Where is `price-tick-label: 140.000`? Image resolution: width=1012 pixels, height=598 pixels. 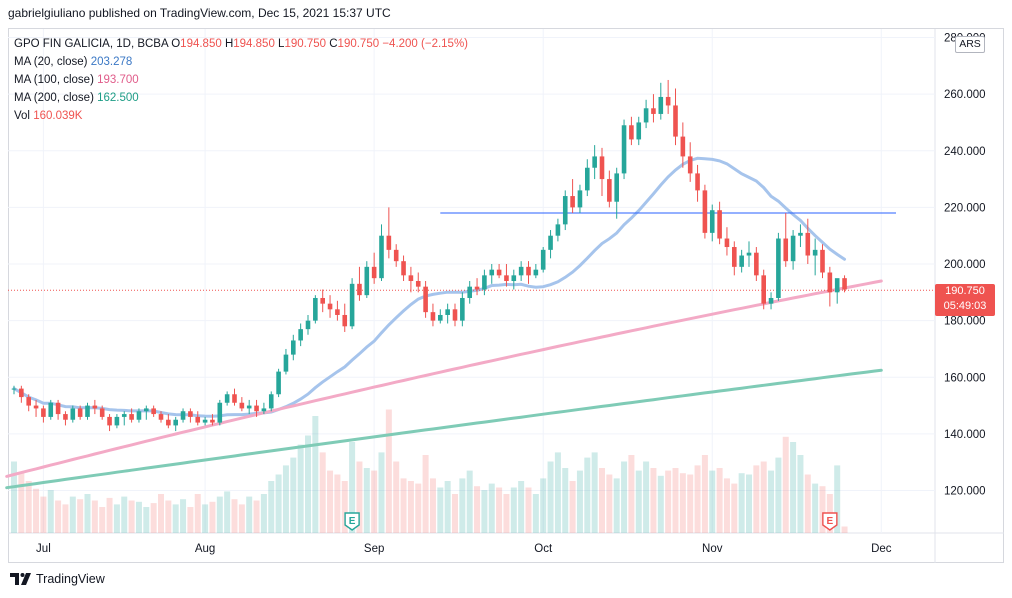
price-tick-label: 140.000 is located at coordinates (965, 435).